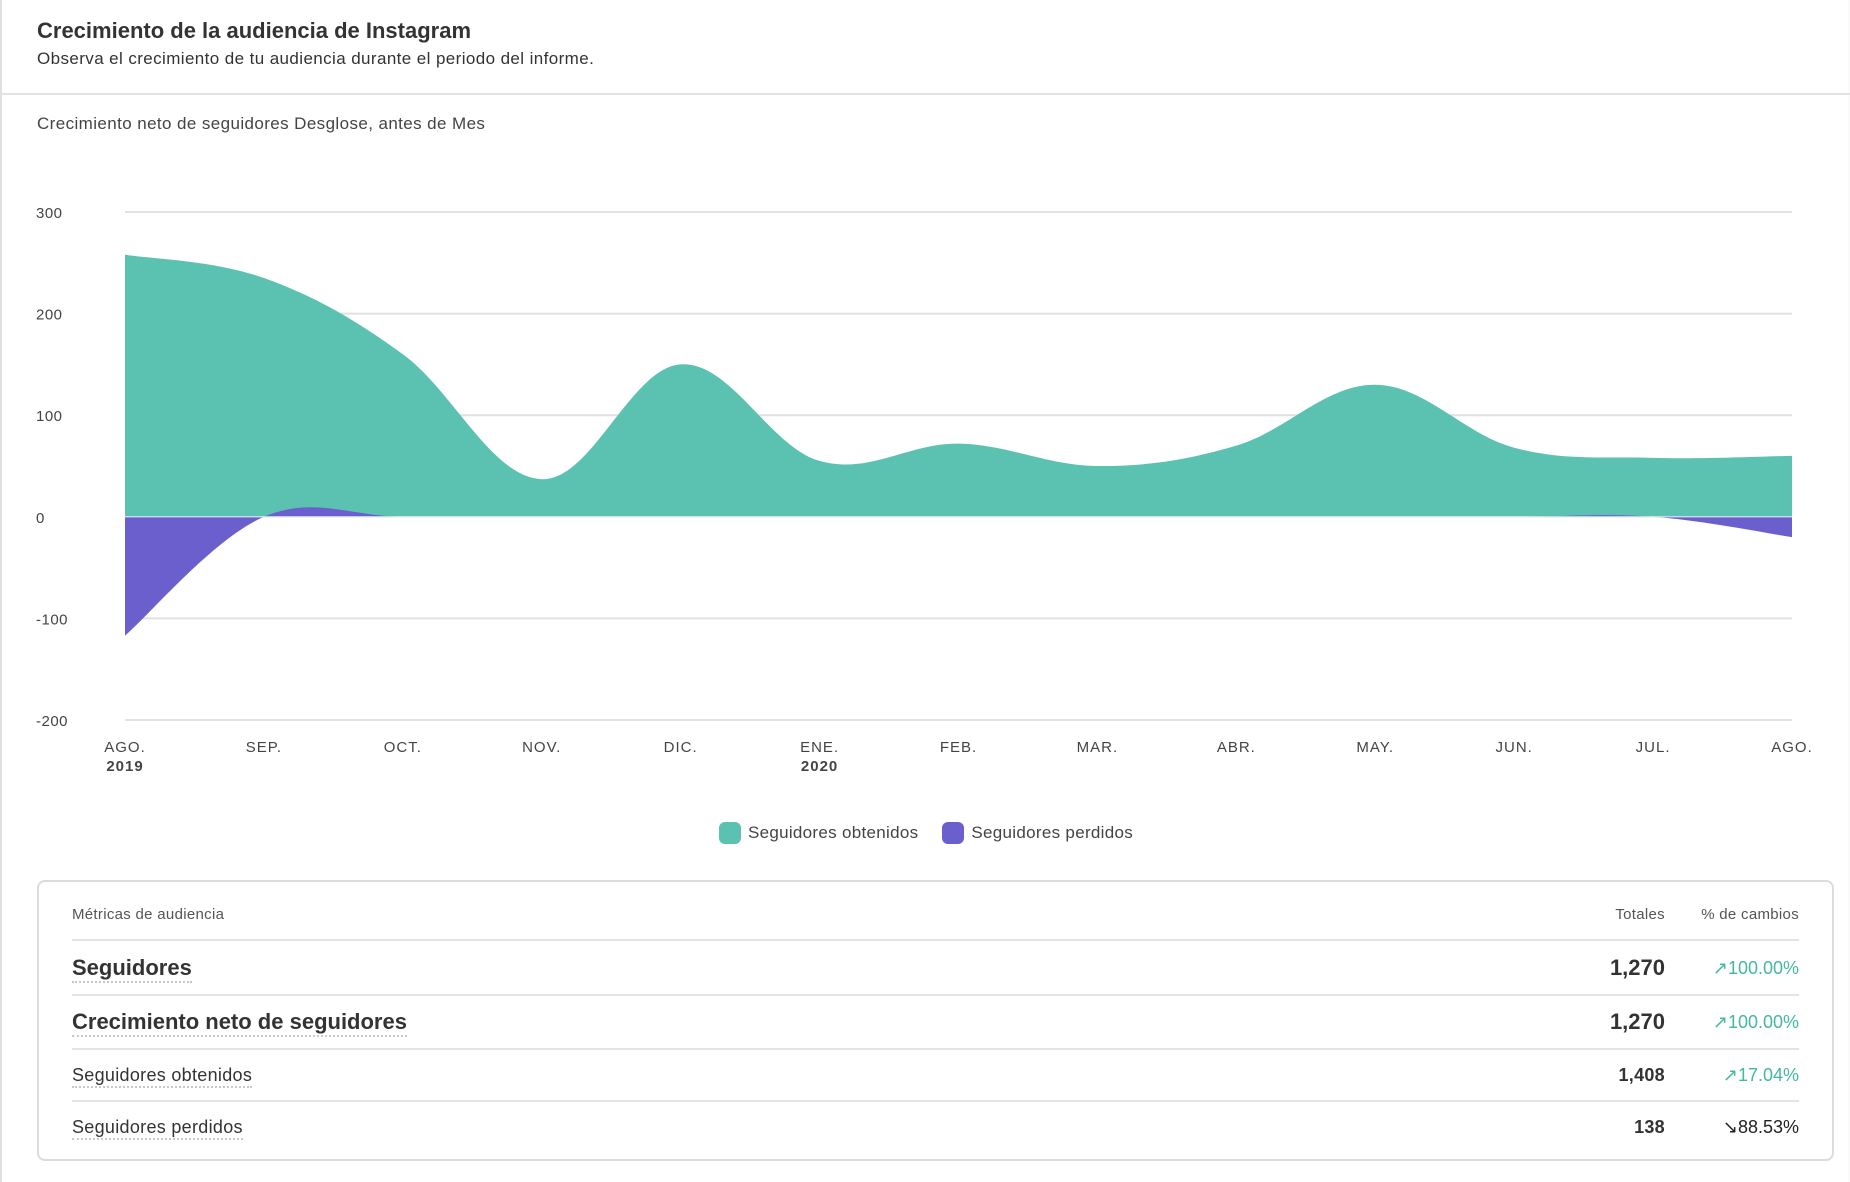 The image size is (1850, 1182). Describe the element at coordinates (935, 1075) in the screenshot. I see `table-row: Seguidores obtenidos 1,408 ↗17.04%` at that location.